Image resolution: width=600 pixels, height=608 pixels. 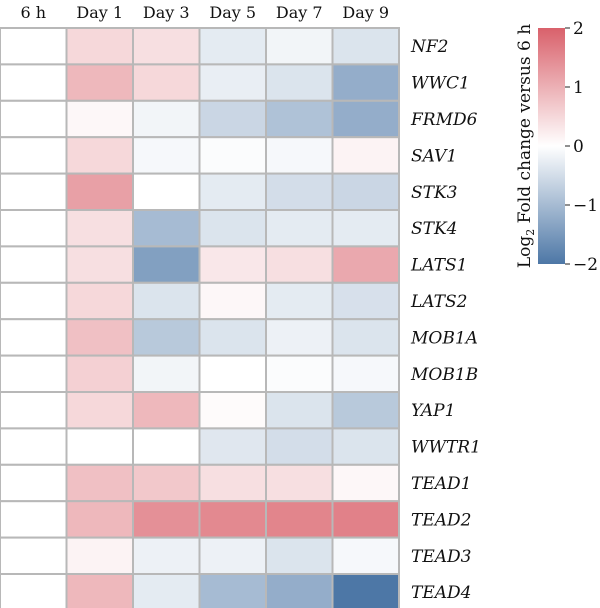 I want to click on column-label: Day 1, so click(x=99, y=12).